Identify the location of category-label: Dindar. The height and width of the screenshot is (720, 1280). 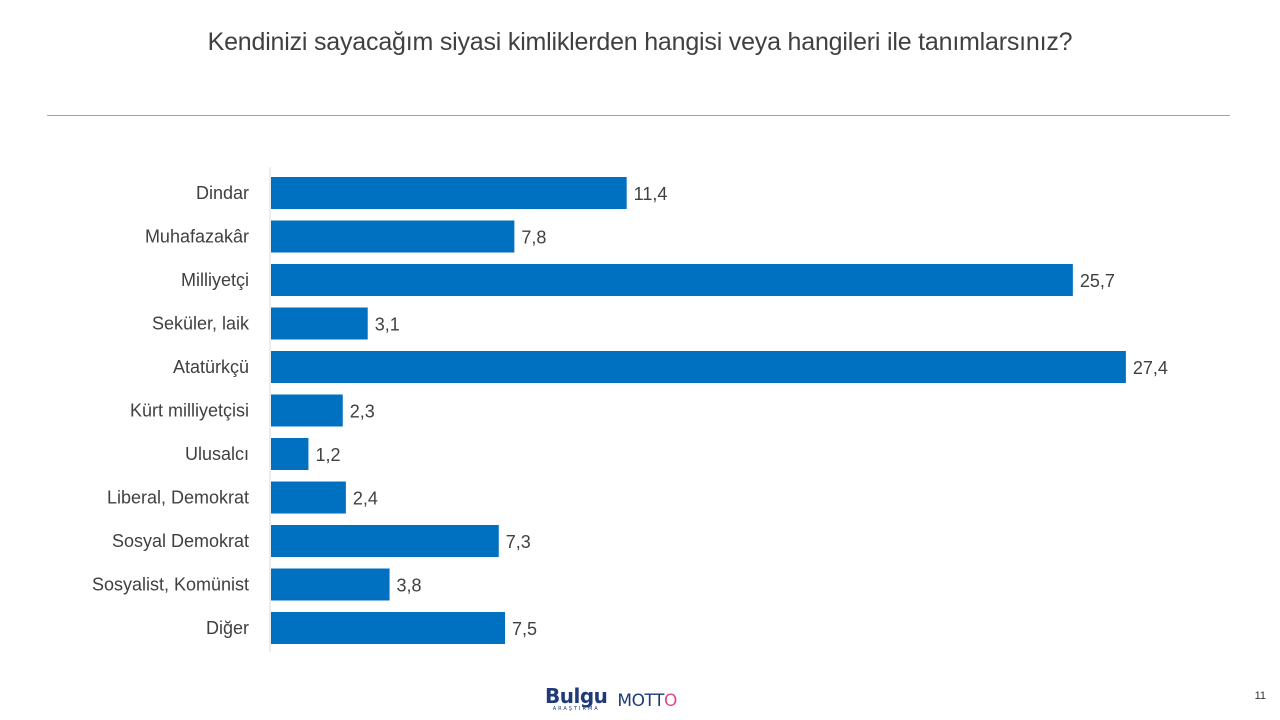
(222, 193).